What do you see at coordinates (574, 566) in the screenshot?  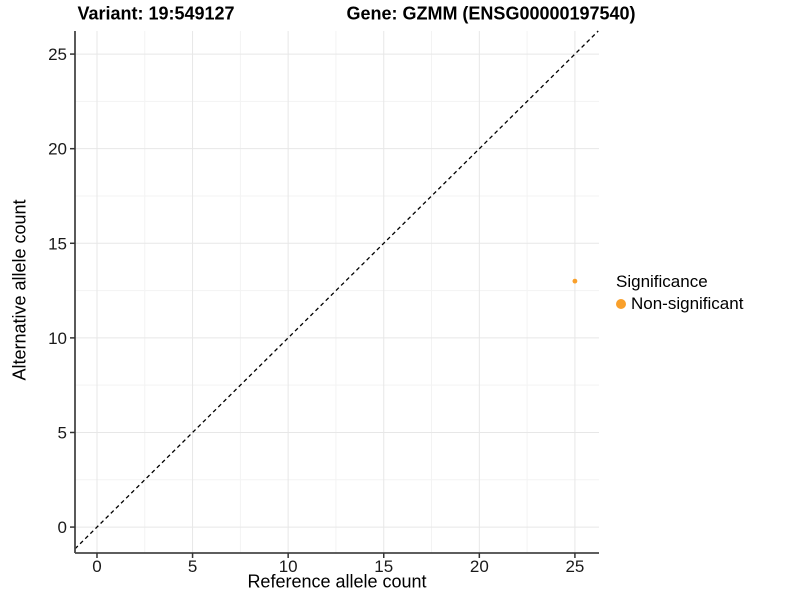 I see `x-tick-label: 25` at bounding box center [574, 566].